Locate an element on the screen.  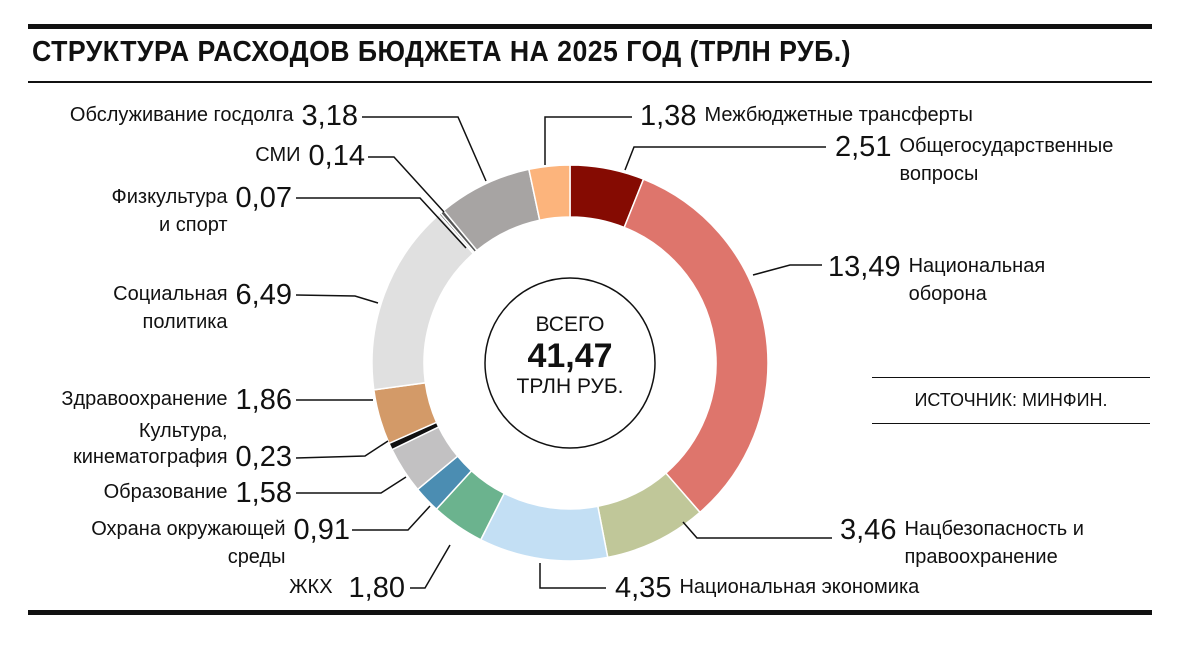
total-unit: ТРЛН РУБ. is located at coordinates (570, 386).